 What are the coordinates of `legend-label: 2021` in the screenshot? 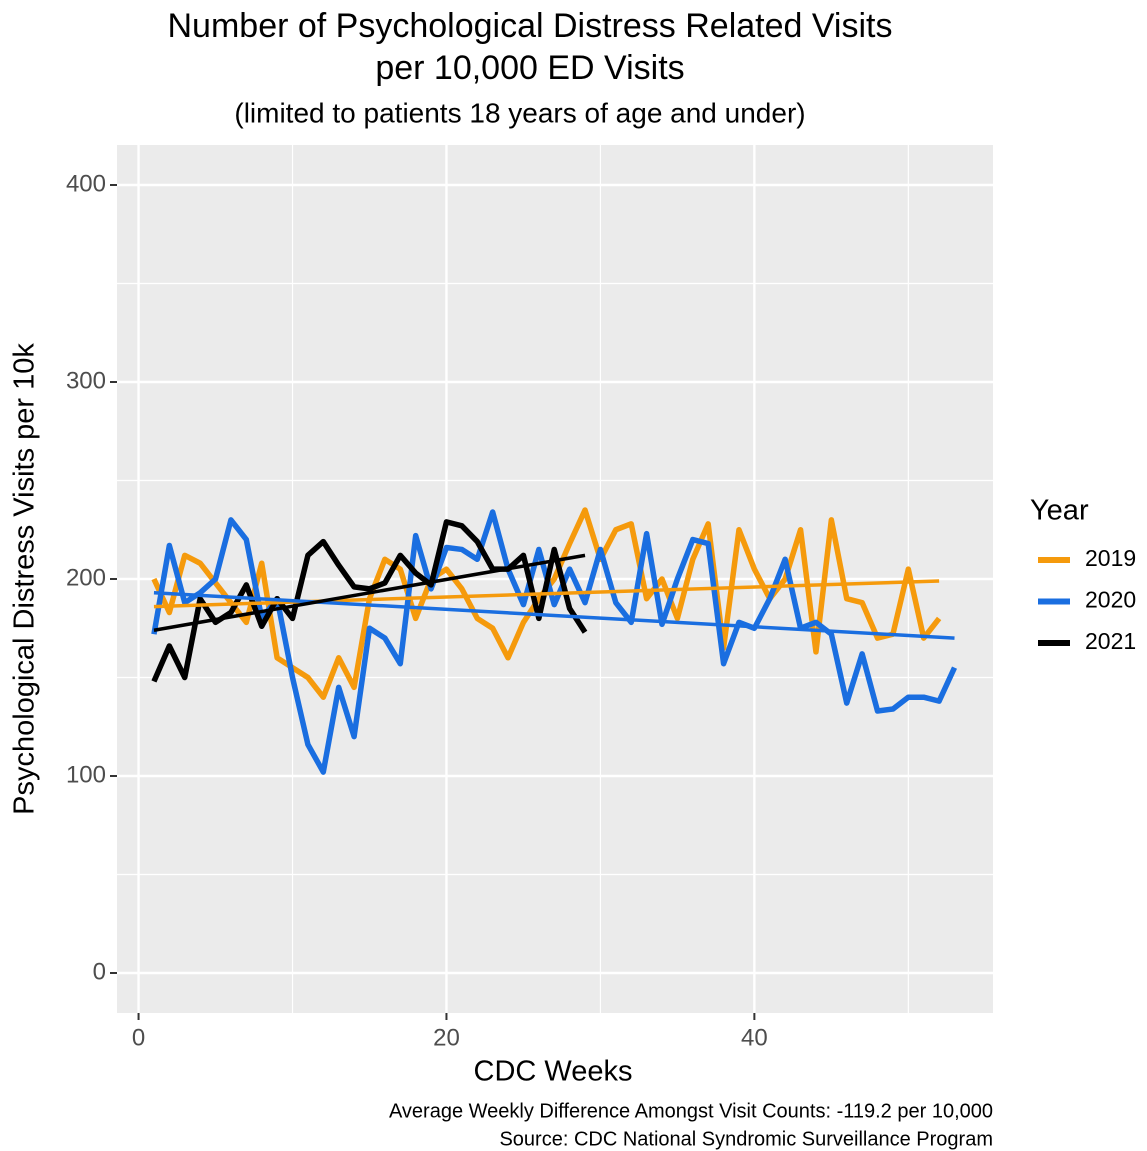 It's located at (1110, 641).